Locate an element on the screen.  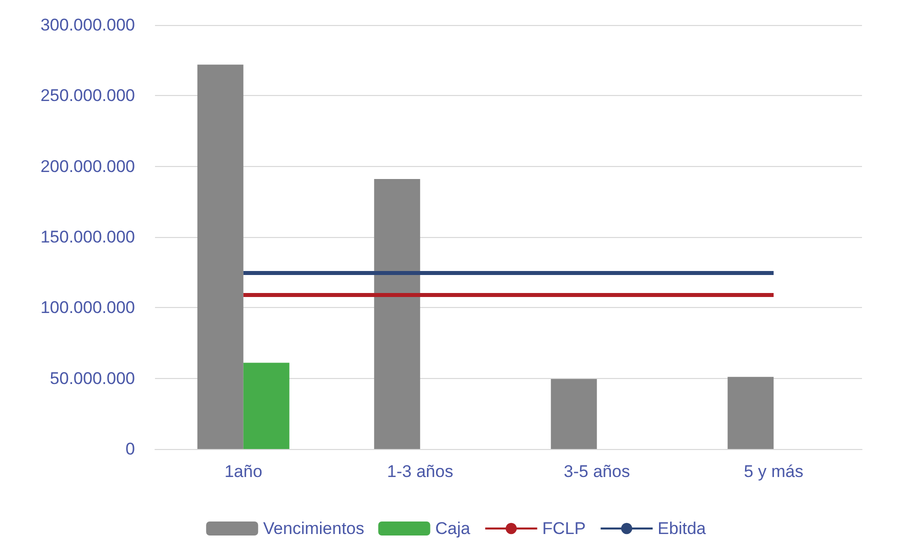
x-tick-label: 1-3 años is located at coordinates (420, 471).